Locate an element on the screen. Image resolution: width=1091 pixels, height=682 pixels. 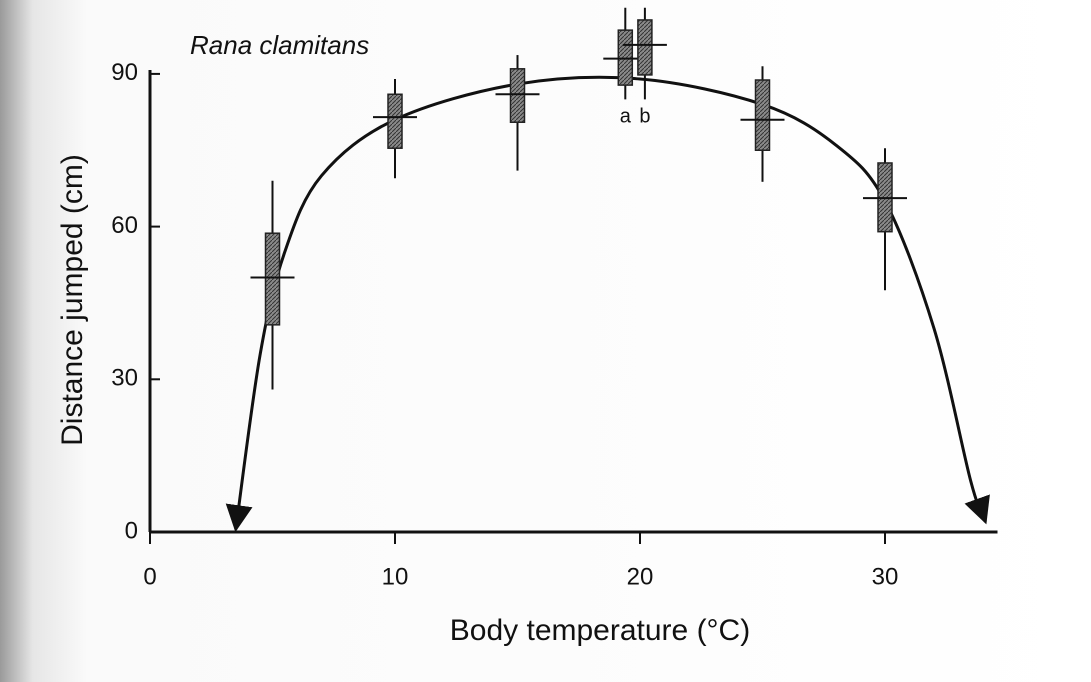
x-axis-label: Body temperature (°C) is located at coordinates (600, 630).